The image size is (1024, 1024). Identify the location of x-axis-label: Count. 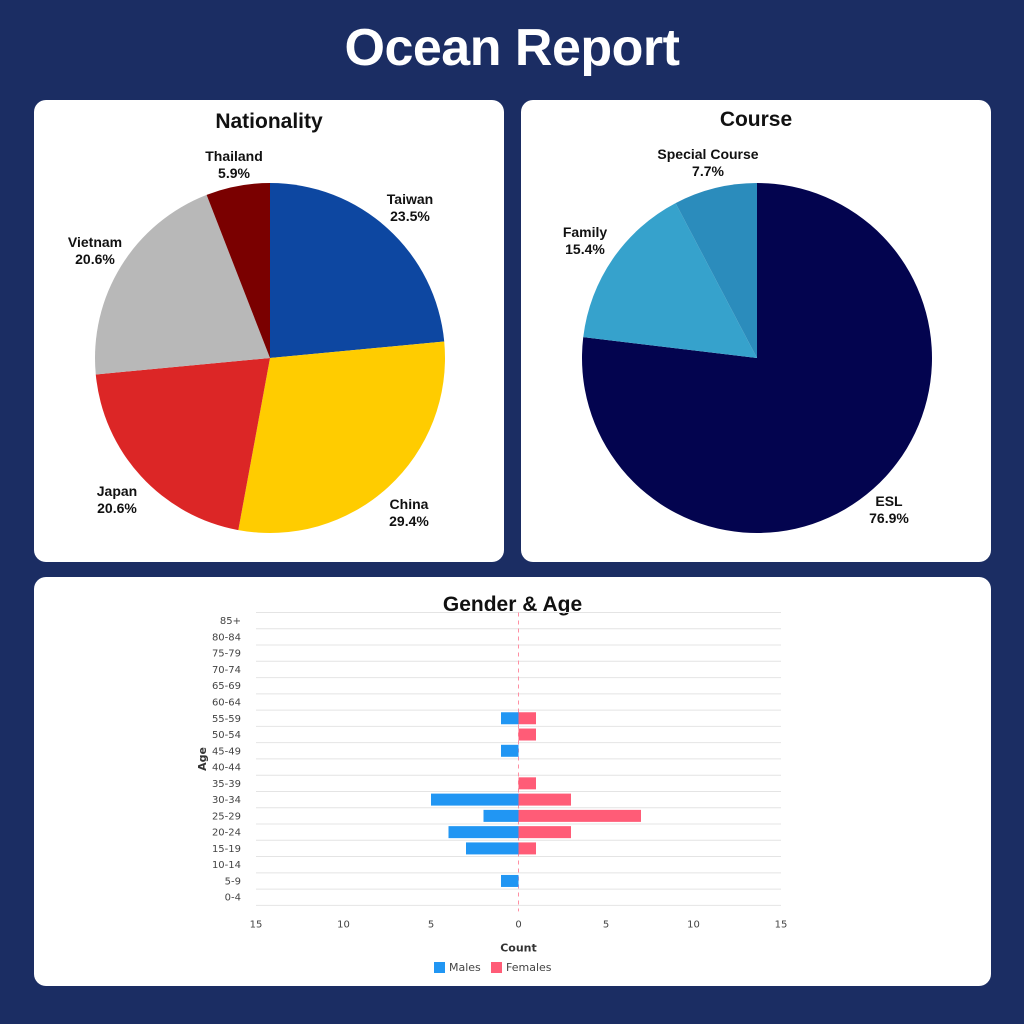
(518, 947).